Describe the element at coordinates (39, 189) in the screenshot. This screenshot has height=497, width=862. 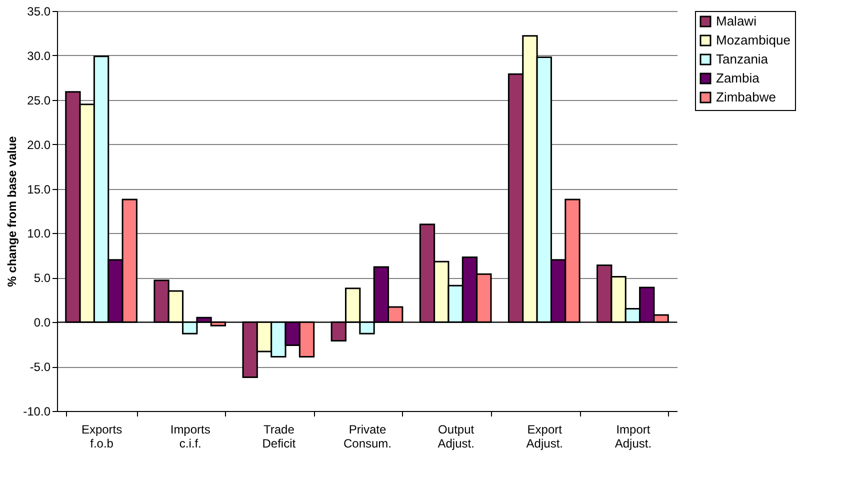
I see `y-tick-label: 15.0` at that location.